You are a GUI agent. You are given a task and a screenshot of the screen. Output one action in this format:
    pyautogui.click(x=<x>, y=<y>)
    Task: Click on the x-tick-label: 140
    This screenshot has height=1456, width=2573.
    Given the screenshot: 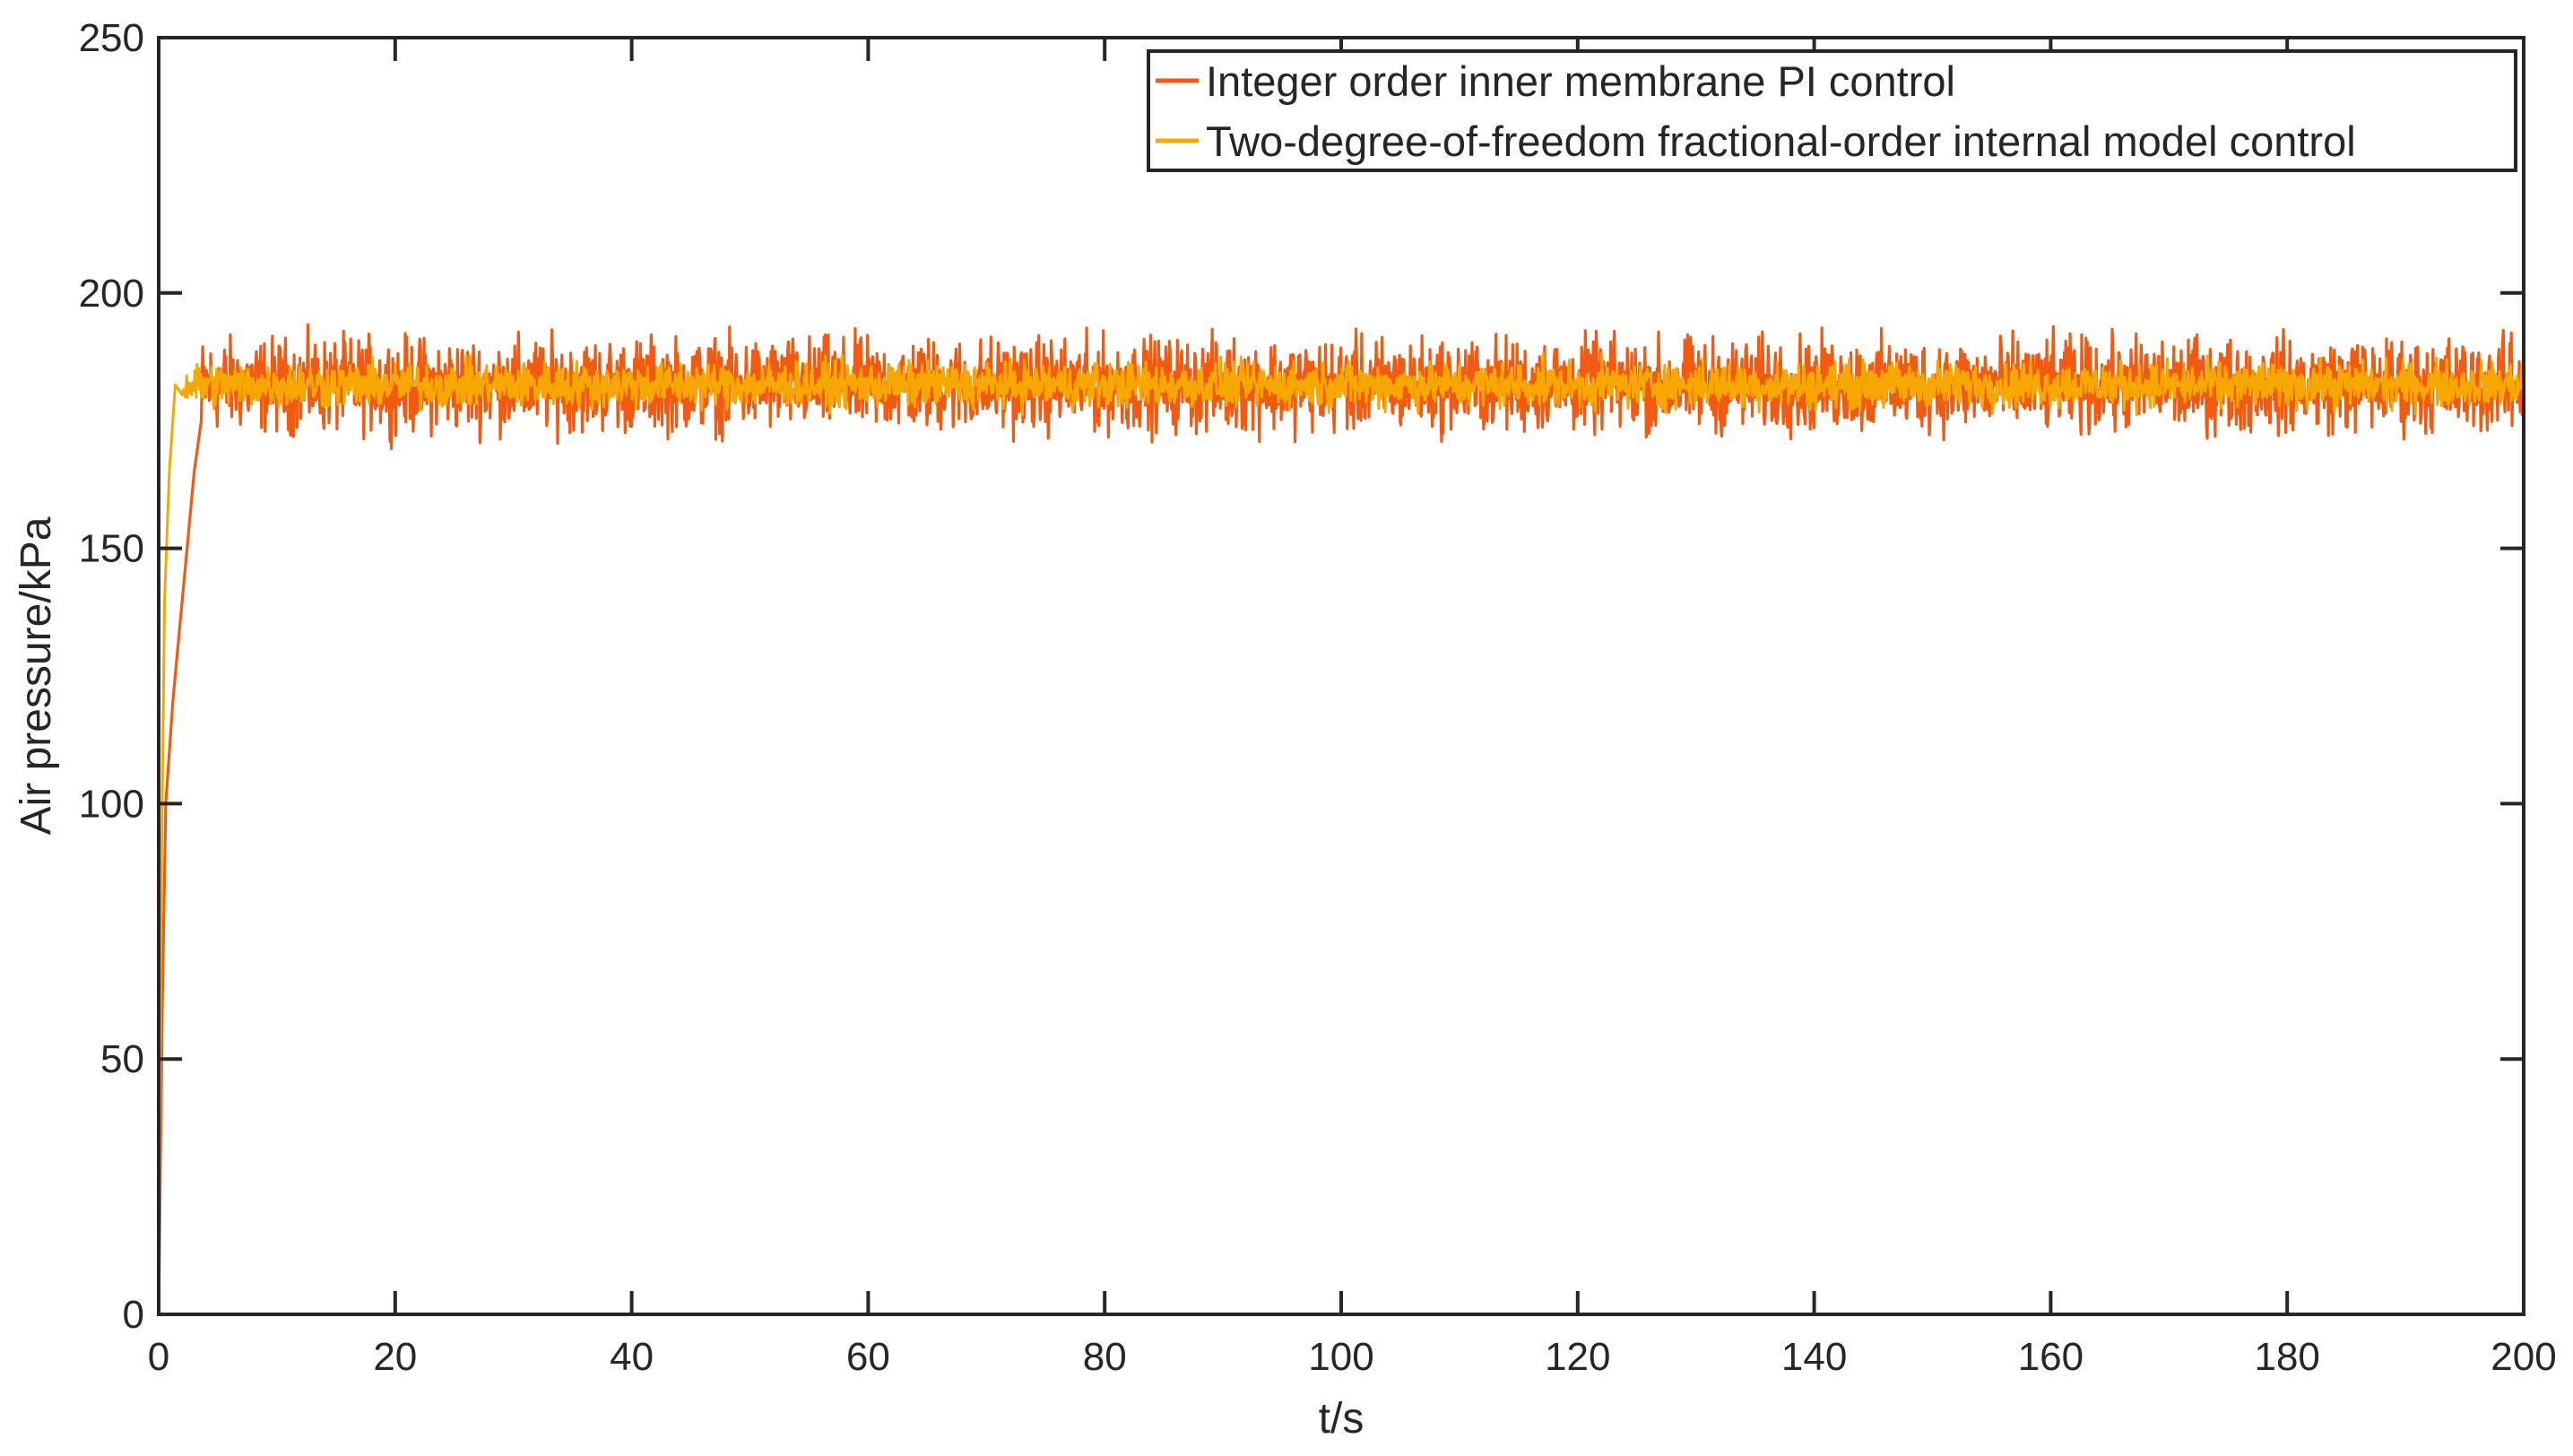 What is the action you would take?
    pyautogui.click(x=1814, y=1357)
    